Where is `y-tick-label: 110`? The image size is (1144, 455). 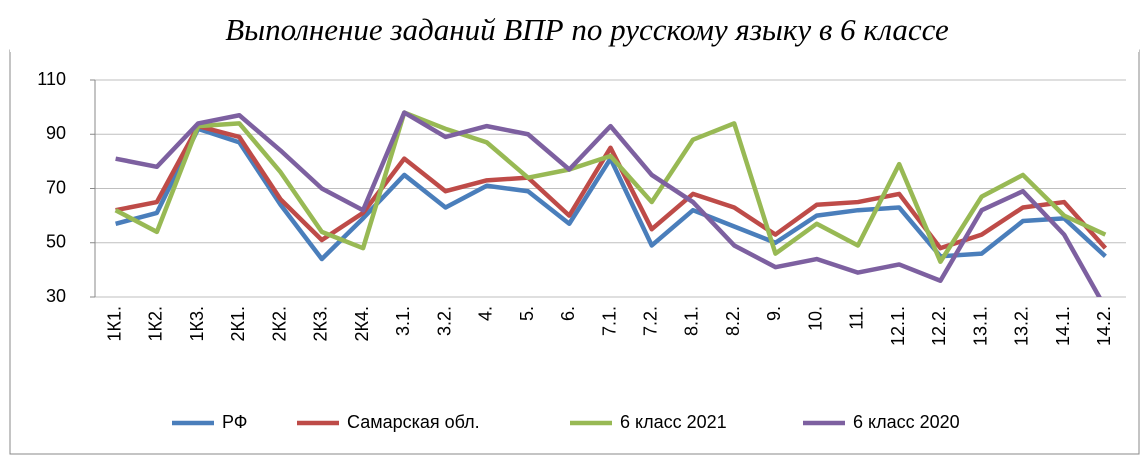 y-tick-label: 110 is located at coordinates (51, 79).